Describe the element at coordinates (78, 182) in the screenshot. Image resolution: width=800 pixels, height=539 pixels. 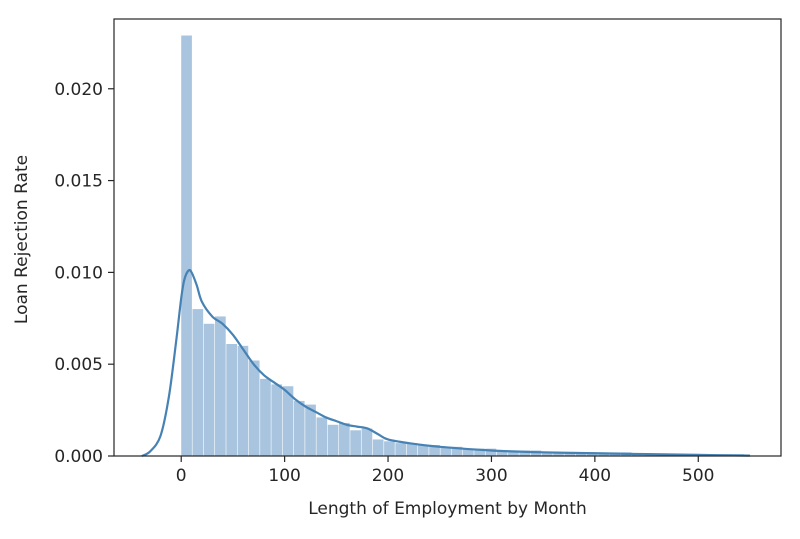
I see `y-tick-label: 0.015` at that location.